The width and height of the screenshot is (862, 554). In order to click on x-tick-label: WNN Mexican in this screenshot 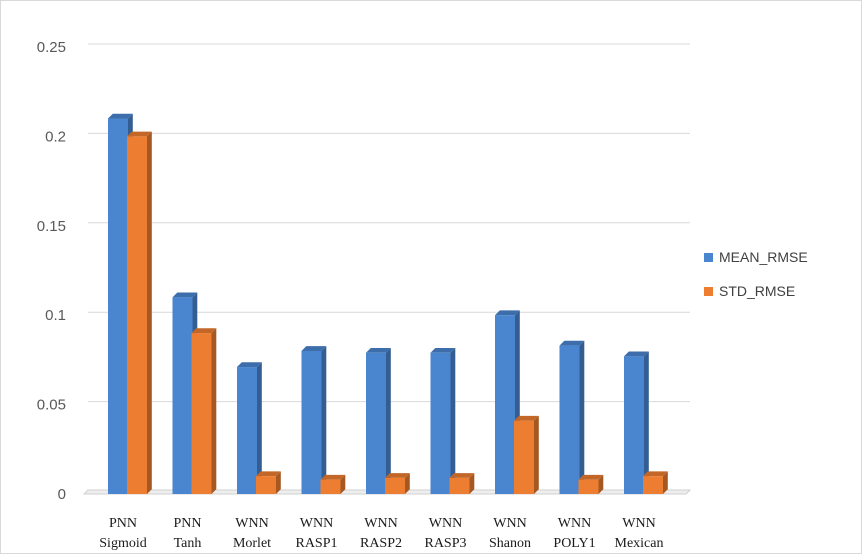, I will do `click(639, 533)`.